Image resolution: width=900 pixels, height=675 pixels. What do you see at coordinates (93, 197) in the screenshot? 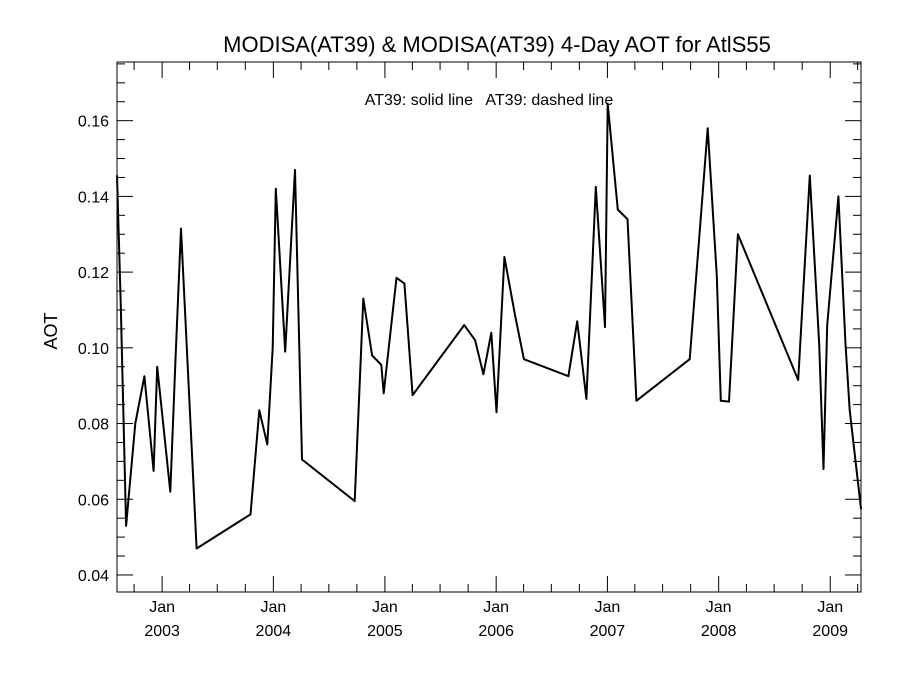
I see `y-tick-label: 0.14` at bounding box center [93, 197].